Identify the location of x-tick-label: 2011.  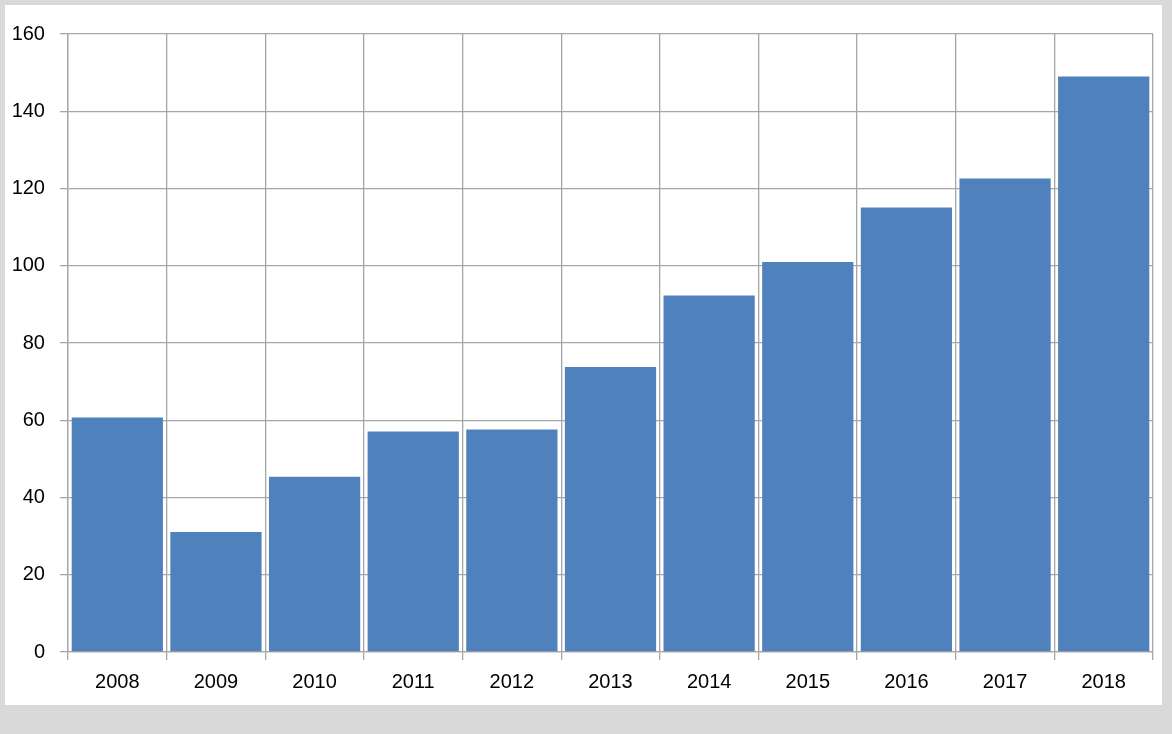
(413, 680).